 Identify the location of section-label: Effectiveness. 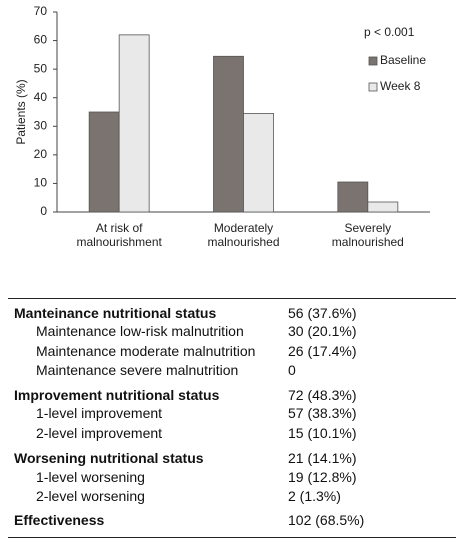
(59, 520).